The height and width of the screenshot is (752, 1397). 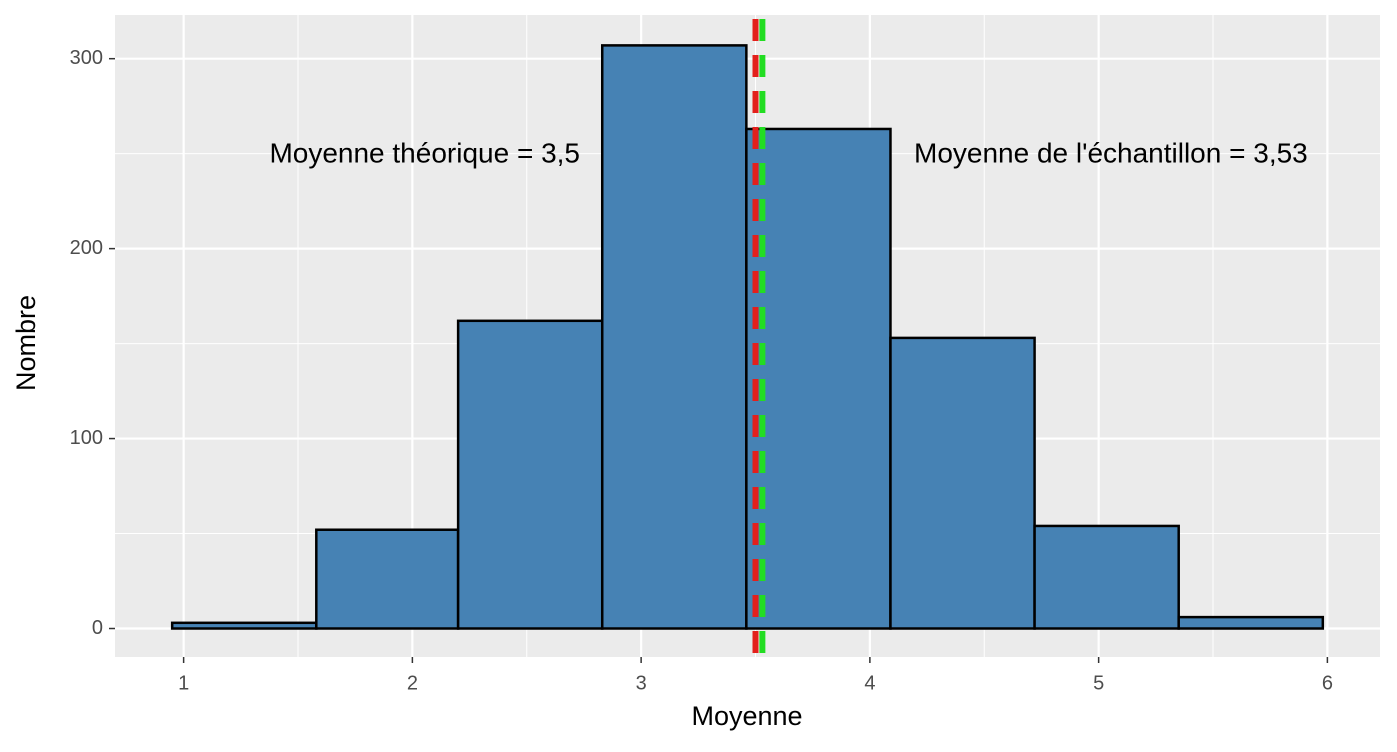 I want to click on y-tick-label: 100, so click(x=86, y=438).